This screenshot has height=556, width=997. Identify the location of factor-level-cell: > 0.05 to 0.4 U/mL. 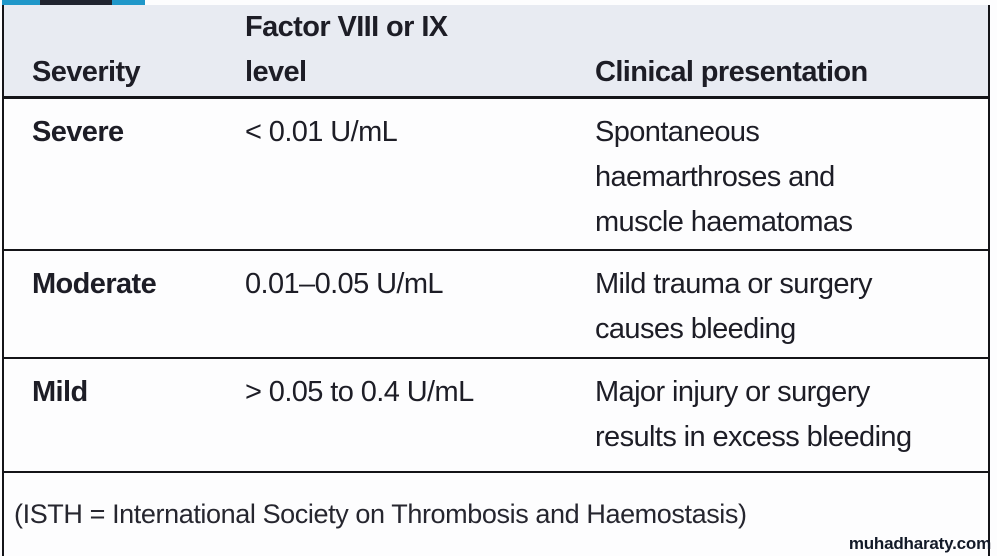
(359, 392).